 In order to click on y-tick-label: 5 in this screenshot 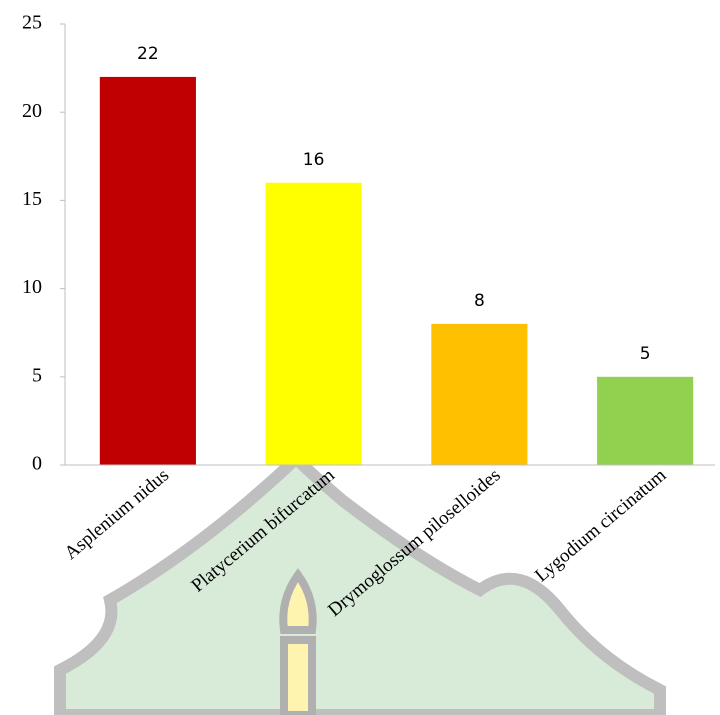, I will do `click(37, 375)`.